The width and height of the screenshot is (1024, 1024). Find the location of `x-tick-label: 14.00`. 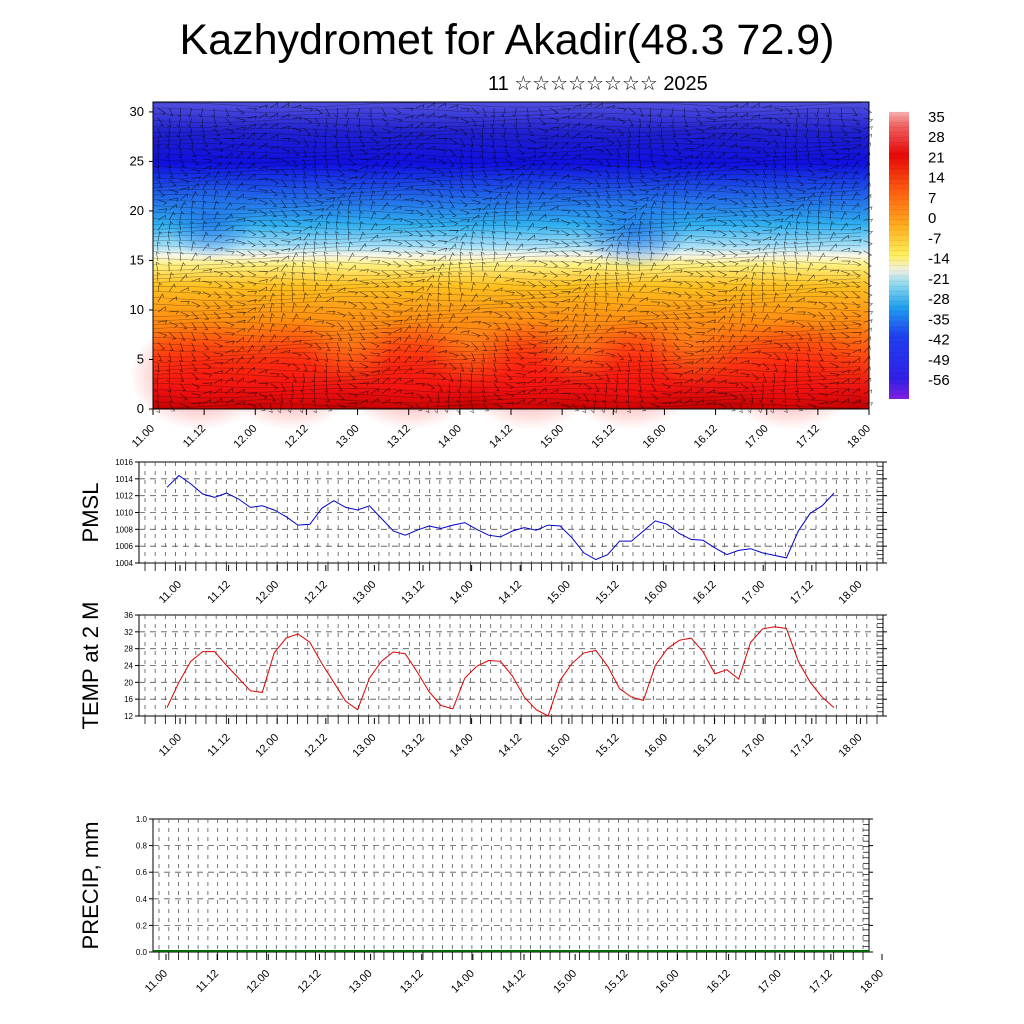

x-tick-label: 14.00 is located at coordinates (450, 437).